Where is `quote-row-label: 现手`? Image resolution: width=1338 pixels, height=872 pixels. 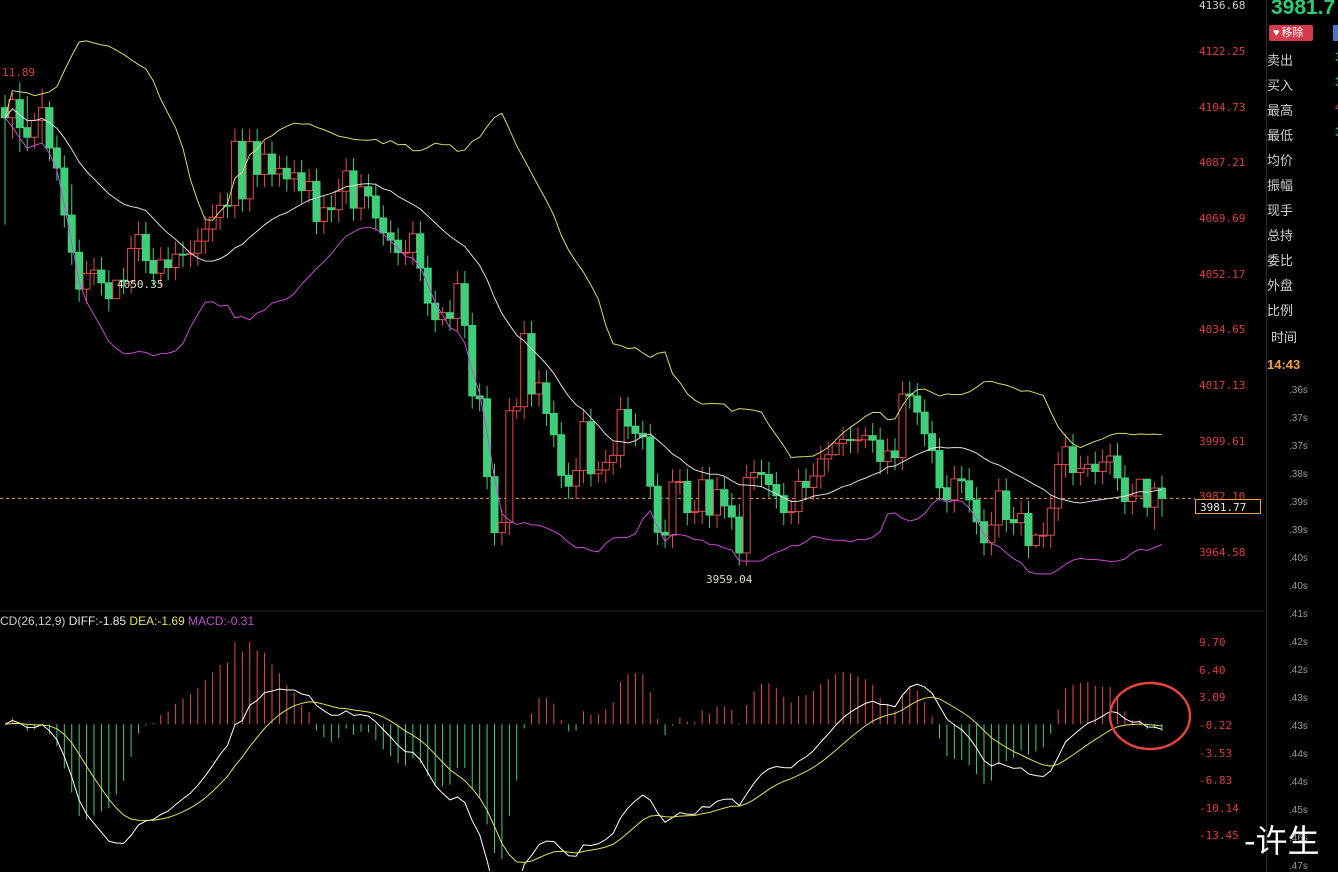
quote-row-label: 现手 is located at coordinates (1280, 210).